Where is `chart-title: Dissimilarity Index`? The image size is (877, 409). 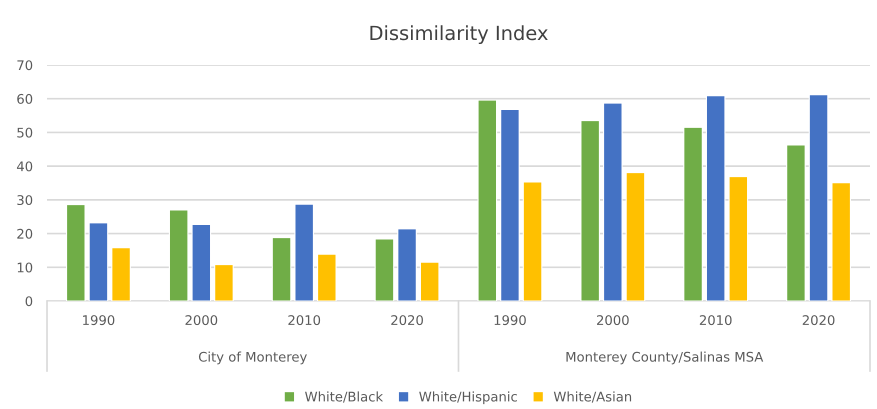
chart-title: Dissimilarity Index is located at coordinates (459, 34).